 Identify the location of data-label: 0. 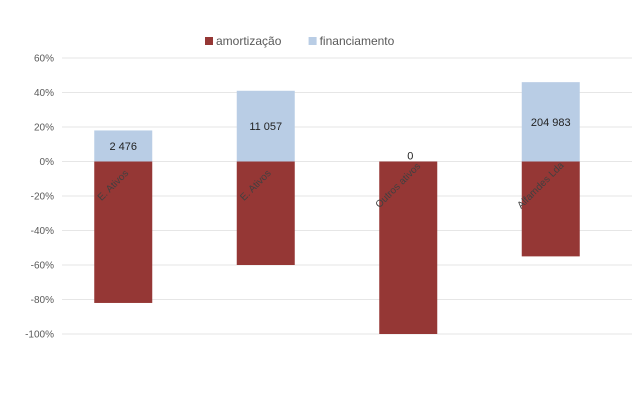
(410, 157).